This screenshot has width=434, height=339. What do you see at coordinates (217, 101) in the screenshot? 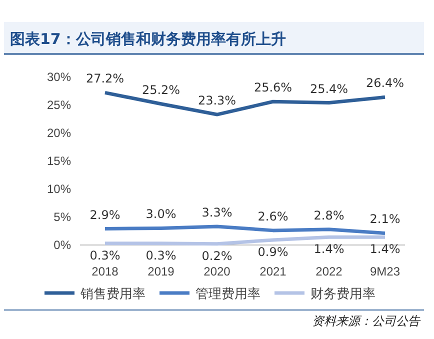
I see `data-label: 23.3%` at bounding box center [217, 101].